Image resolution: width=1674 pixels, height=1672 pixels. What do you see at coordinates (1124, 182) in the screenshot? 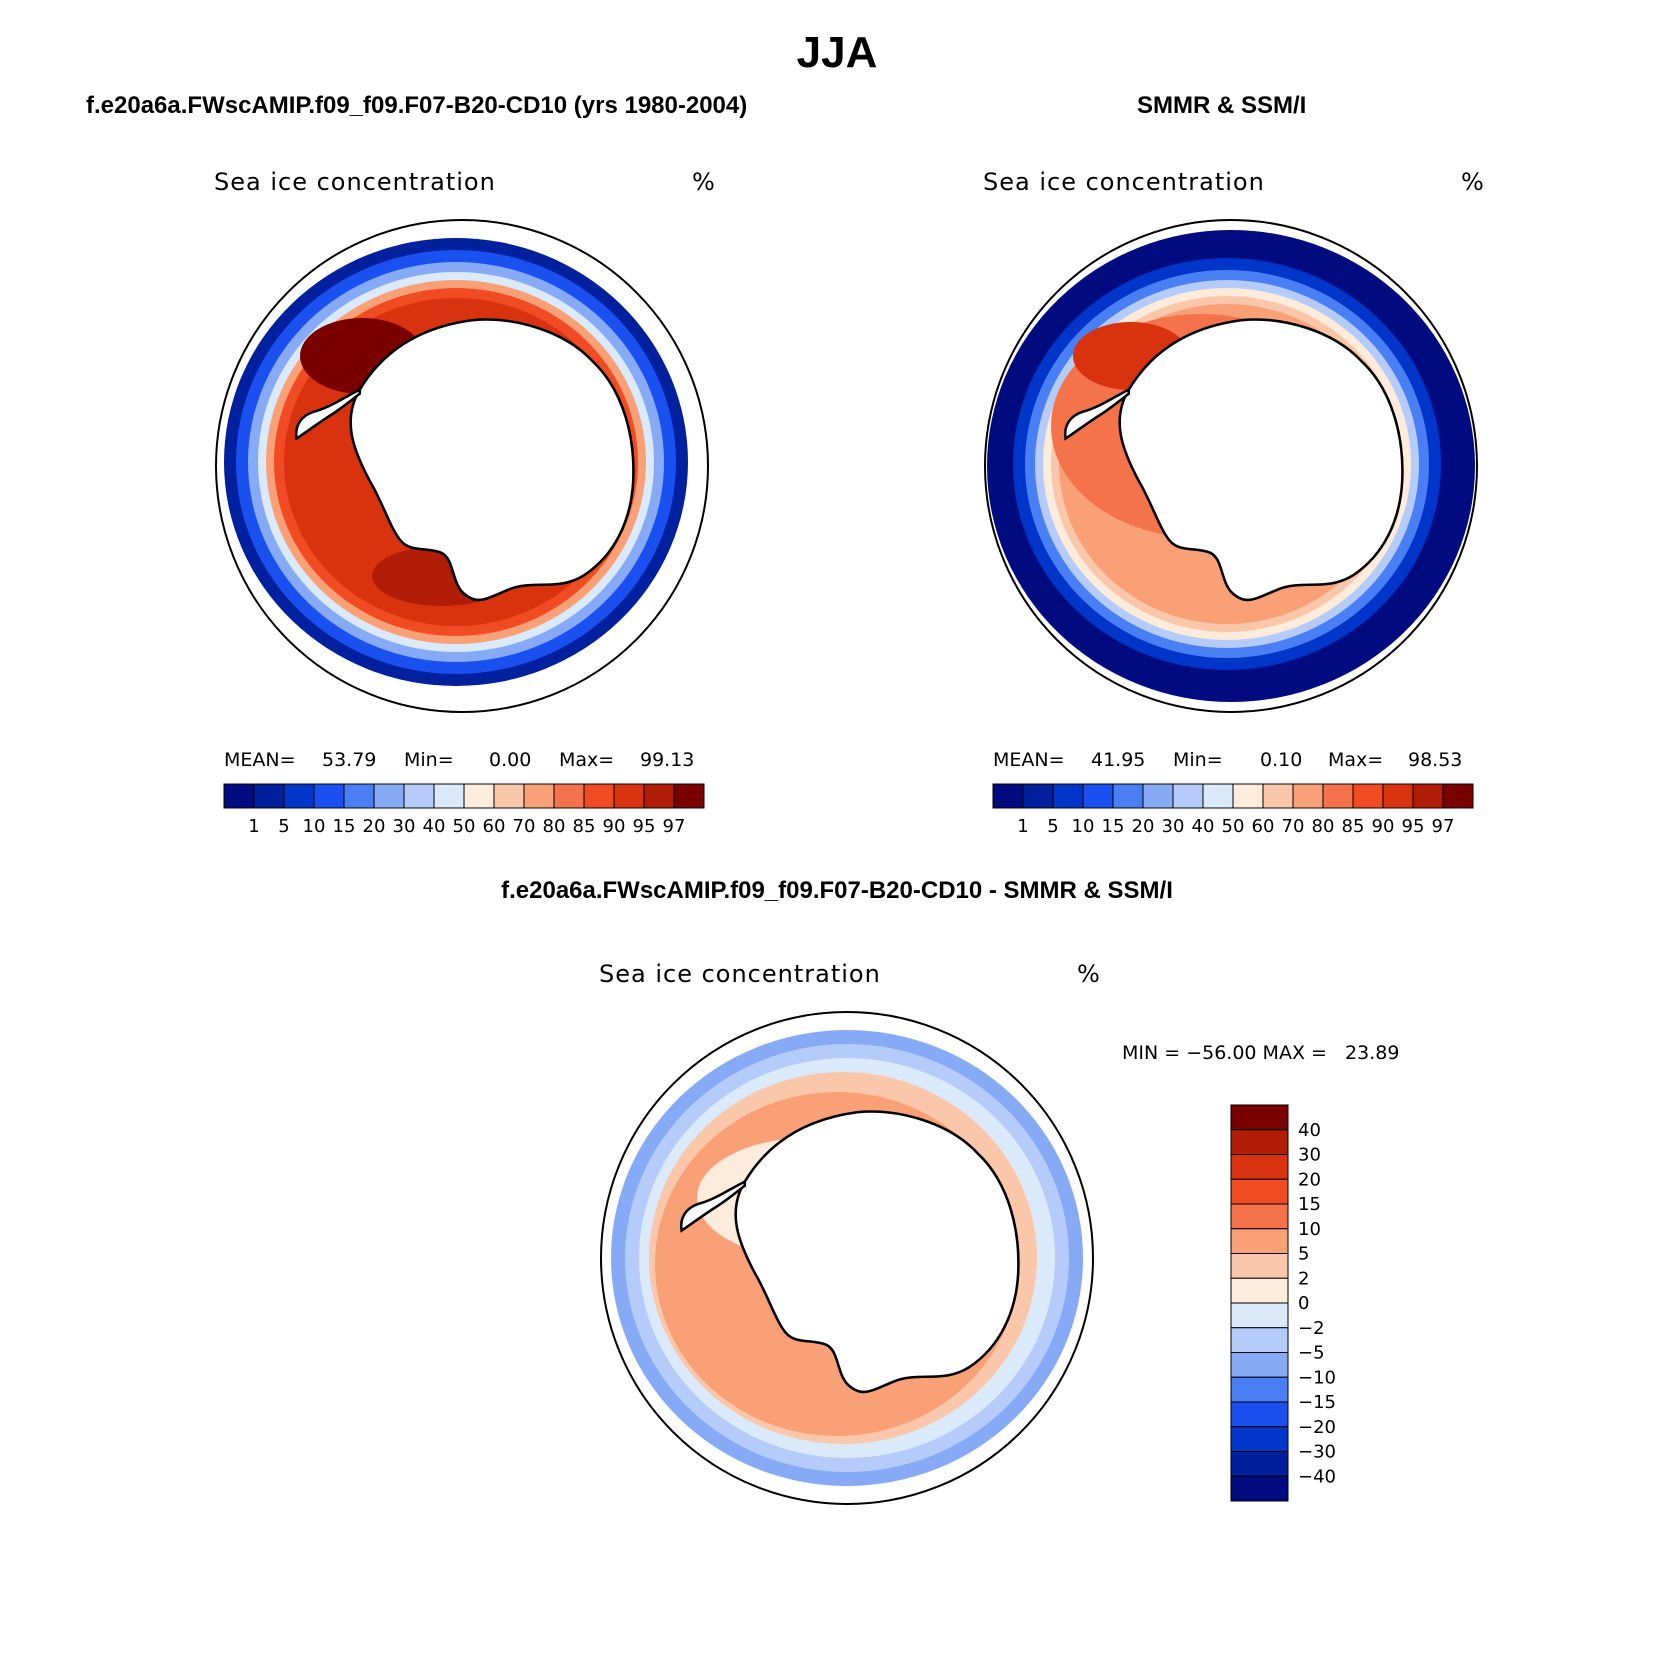
I see `right-variable-label: Sea ice concentration` at bounding box center [1124, 182].